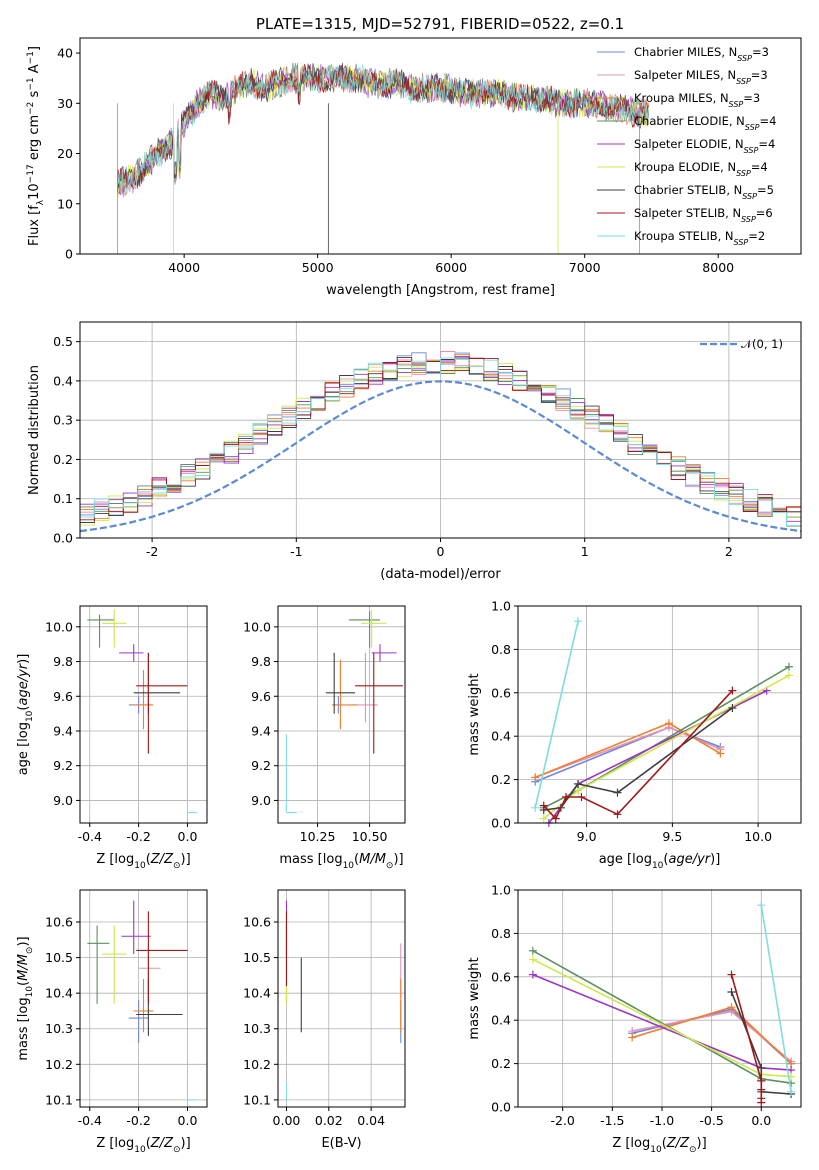 The image size is (819, 1170). I want to click on label-part: mass [log, so click(23, 1028).